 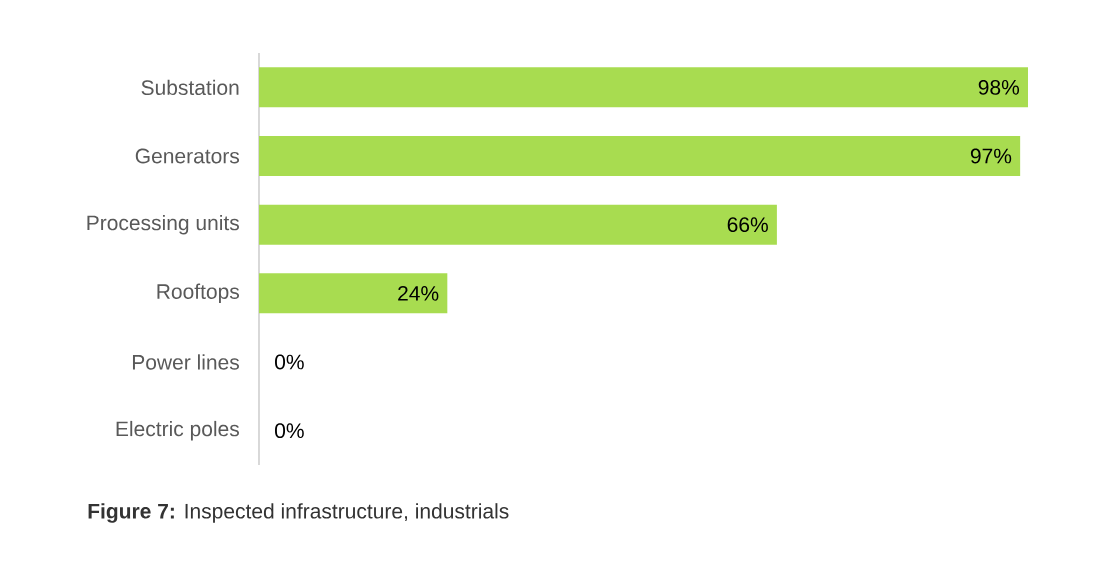 What do you see at coordinates (163, 224) in the screenshot?
I see `y-tick-label: Processing units` at bounding box center [163, 224].